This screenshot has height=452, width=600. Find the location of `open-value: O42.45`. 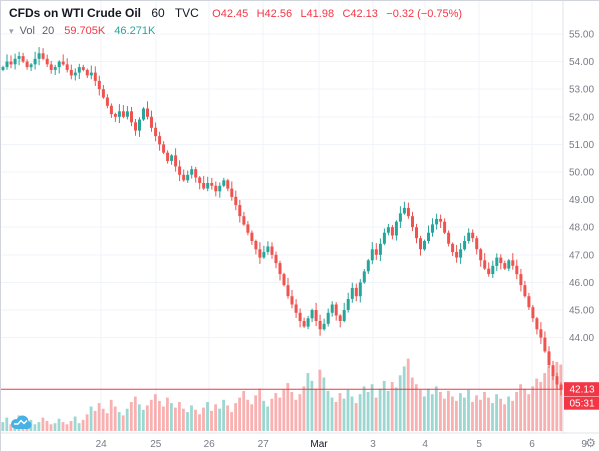

open-value: O42.45 is located at coordinates (230, 14).